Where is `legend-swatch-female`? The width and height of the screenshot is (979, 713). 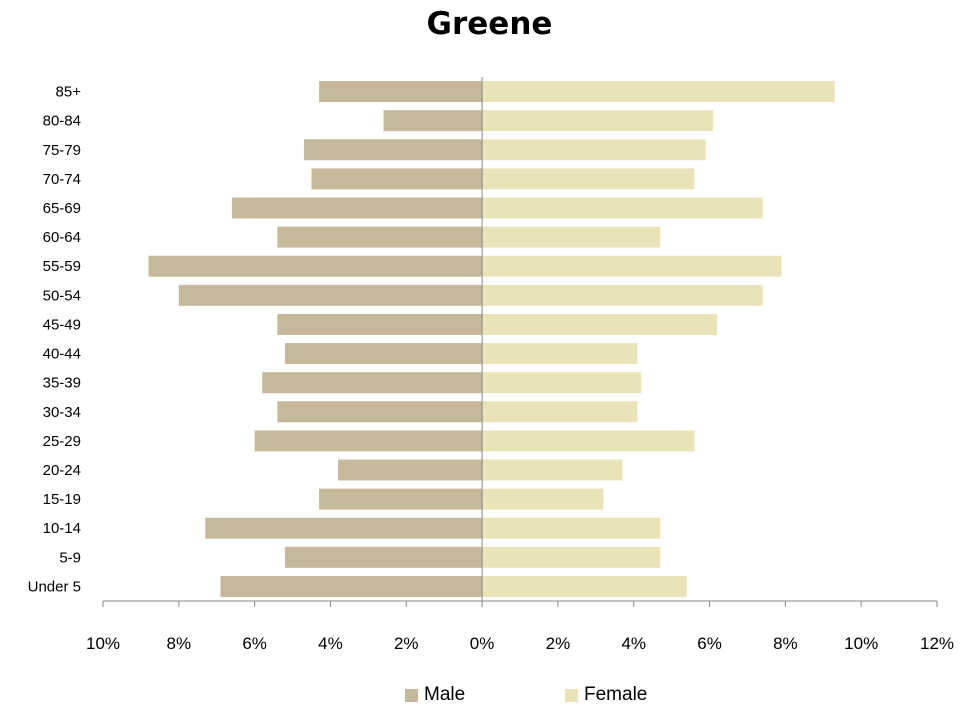
legend-swatch-female is located at coordinates (571, 695).